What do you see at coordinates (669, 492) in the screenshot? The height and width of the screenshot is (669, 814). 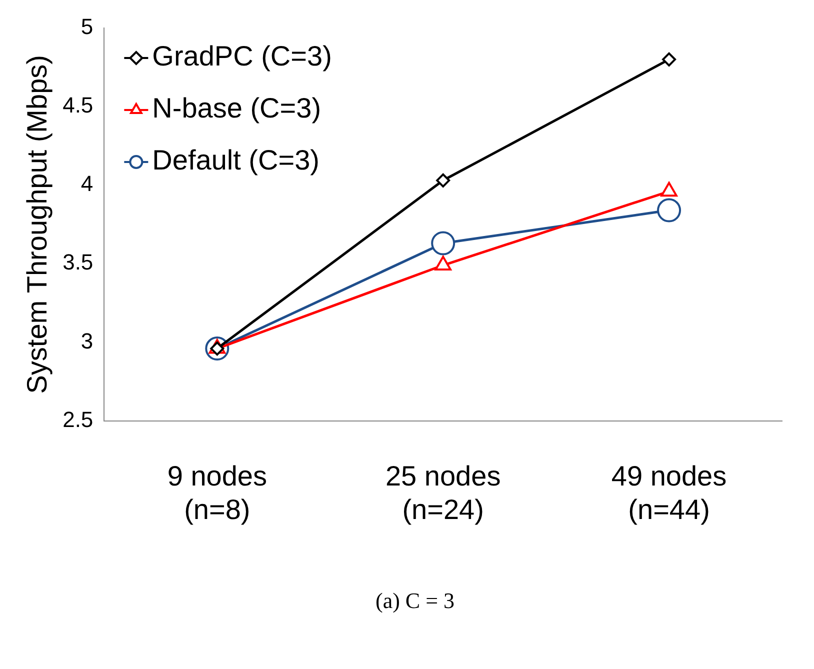 I see `x-tick-label: 49 nodes (n=44)` at bounding box center [669, 492].